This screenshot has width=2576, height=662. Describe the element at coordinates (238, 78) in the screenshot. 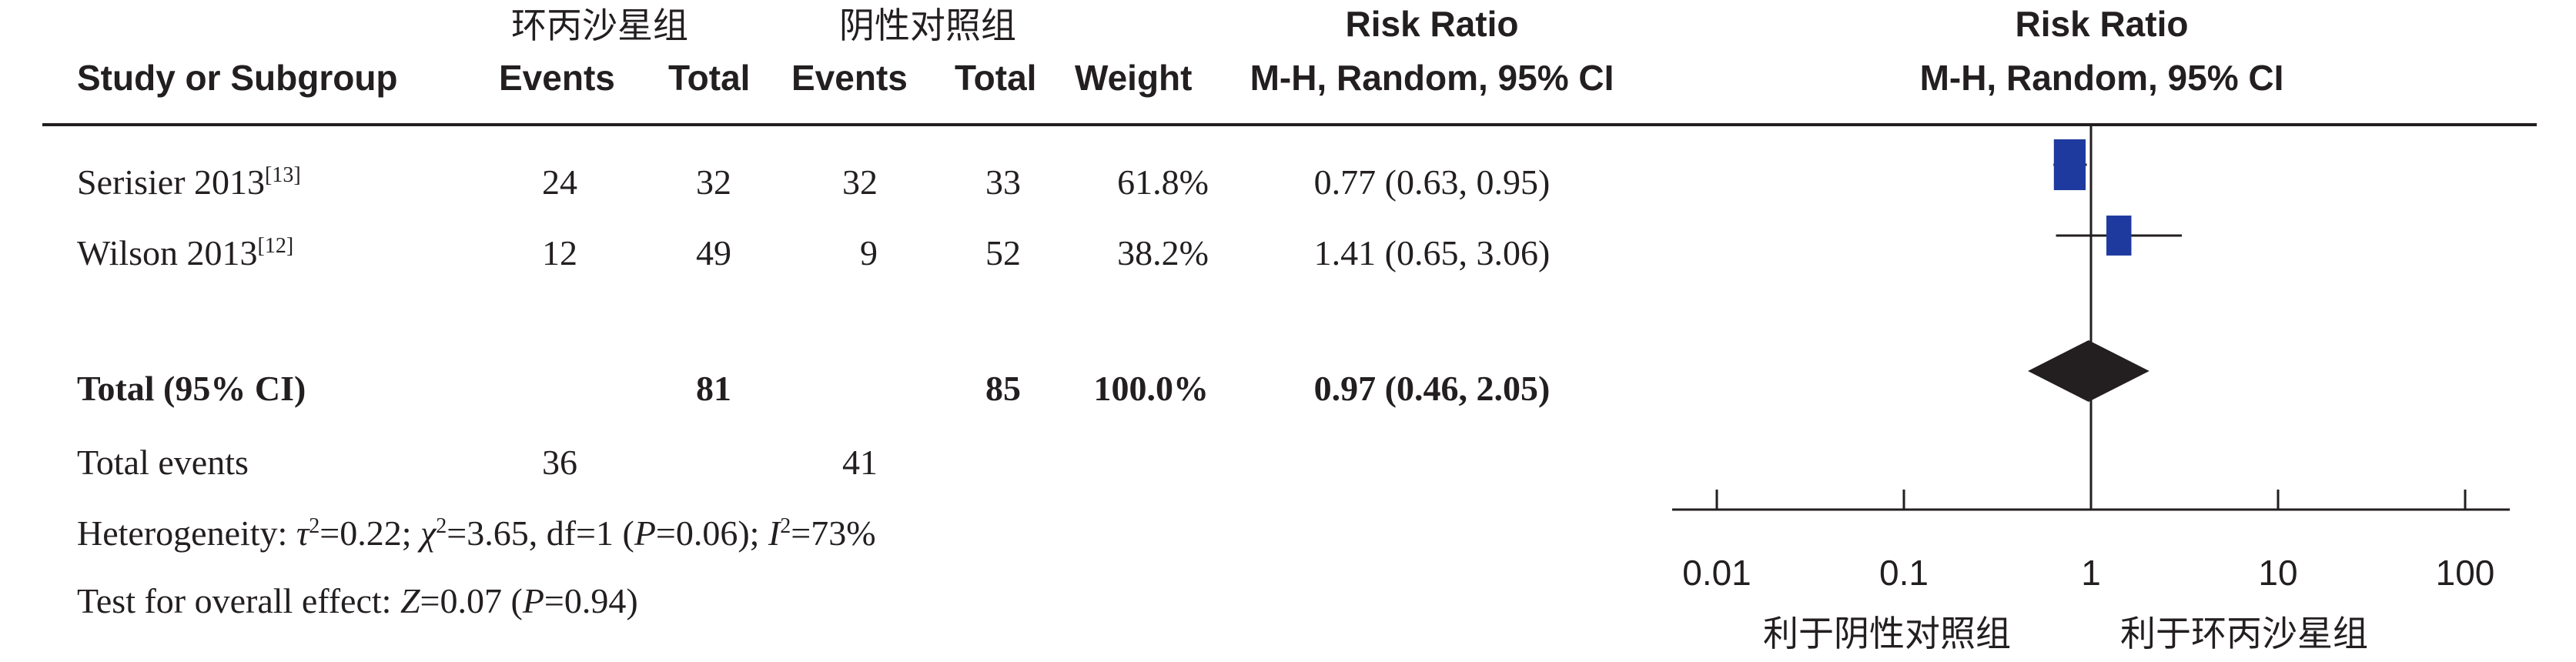

I see `study-column-header: Study or Subgroup` at that location.